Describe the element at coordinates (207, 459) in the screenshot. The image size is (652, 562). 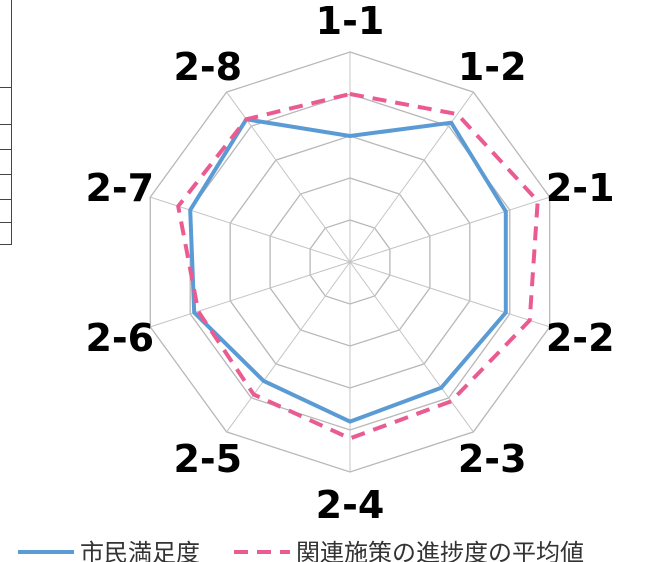
I see `axis-label-2-5: 2-5` at that location.